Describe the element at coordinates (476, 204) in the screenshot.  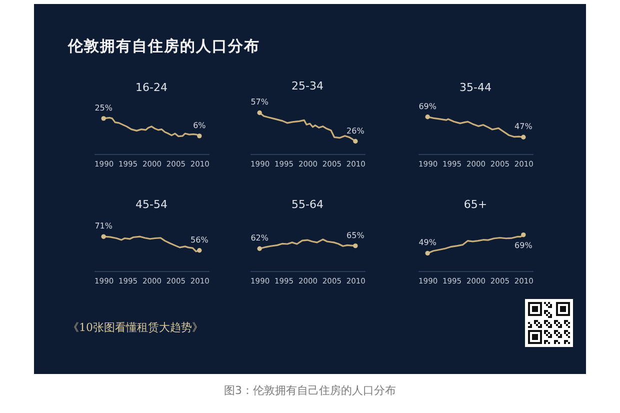
I see `chart-title: 65+` at that location.